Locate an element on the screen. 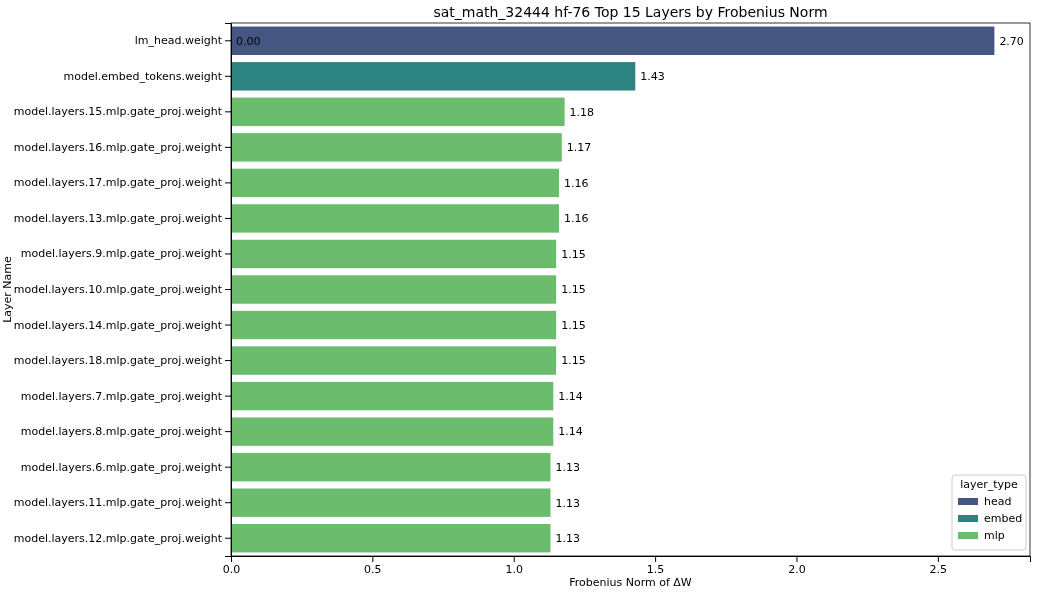 The width and height of the screenshot is (1038, 593). legend-label: mlp is located at coordinates (994, 535).